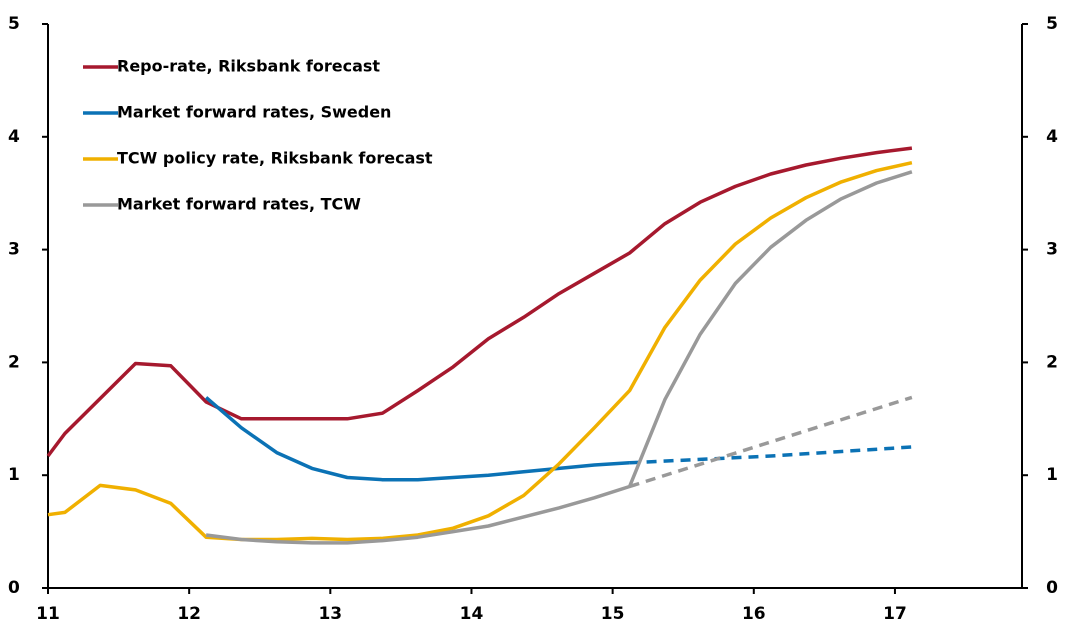 The height and width of the screenshot is (625, 1067). I want to click on y2-tick-label: 3, so click(1052, 250).